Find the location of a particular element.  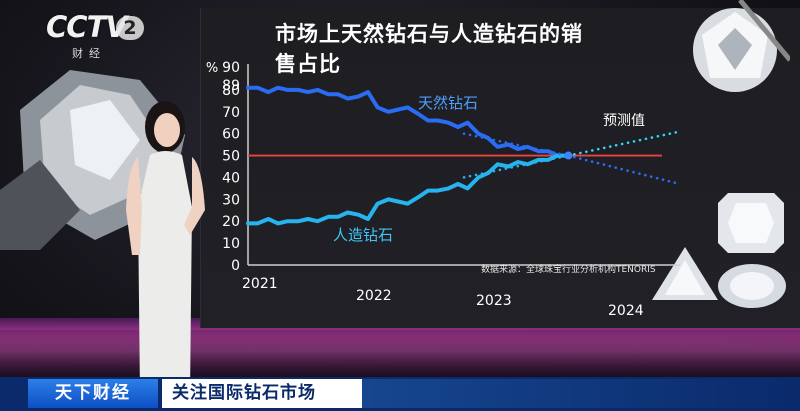

chart-title: 市场上天然钻石与人造钻石的销售占比 is located at coordinates (429, 49).